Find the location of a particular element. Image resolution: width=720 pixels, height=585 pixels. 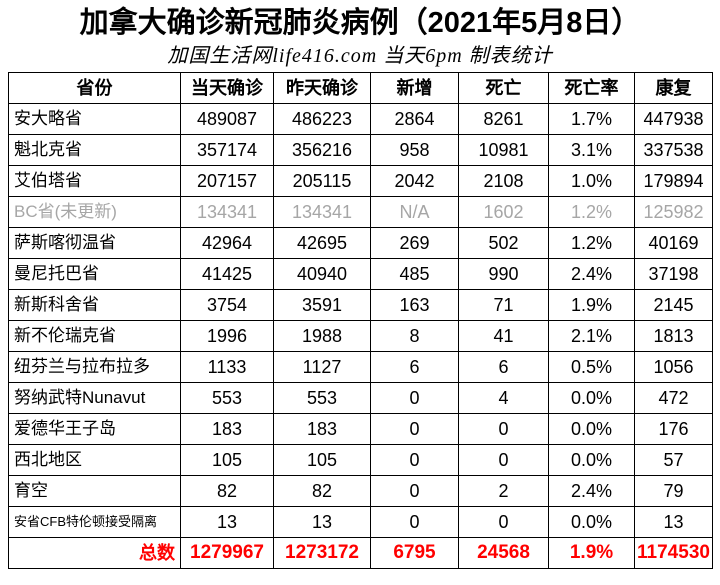

value-cell: 71 is located at coordinates (503, 305).